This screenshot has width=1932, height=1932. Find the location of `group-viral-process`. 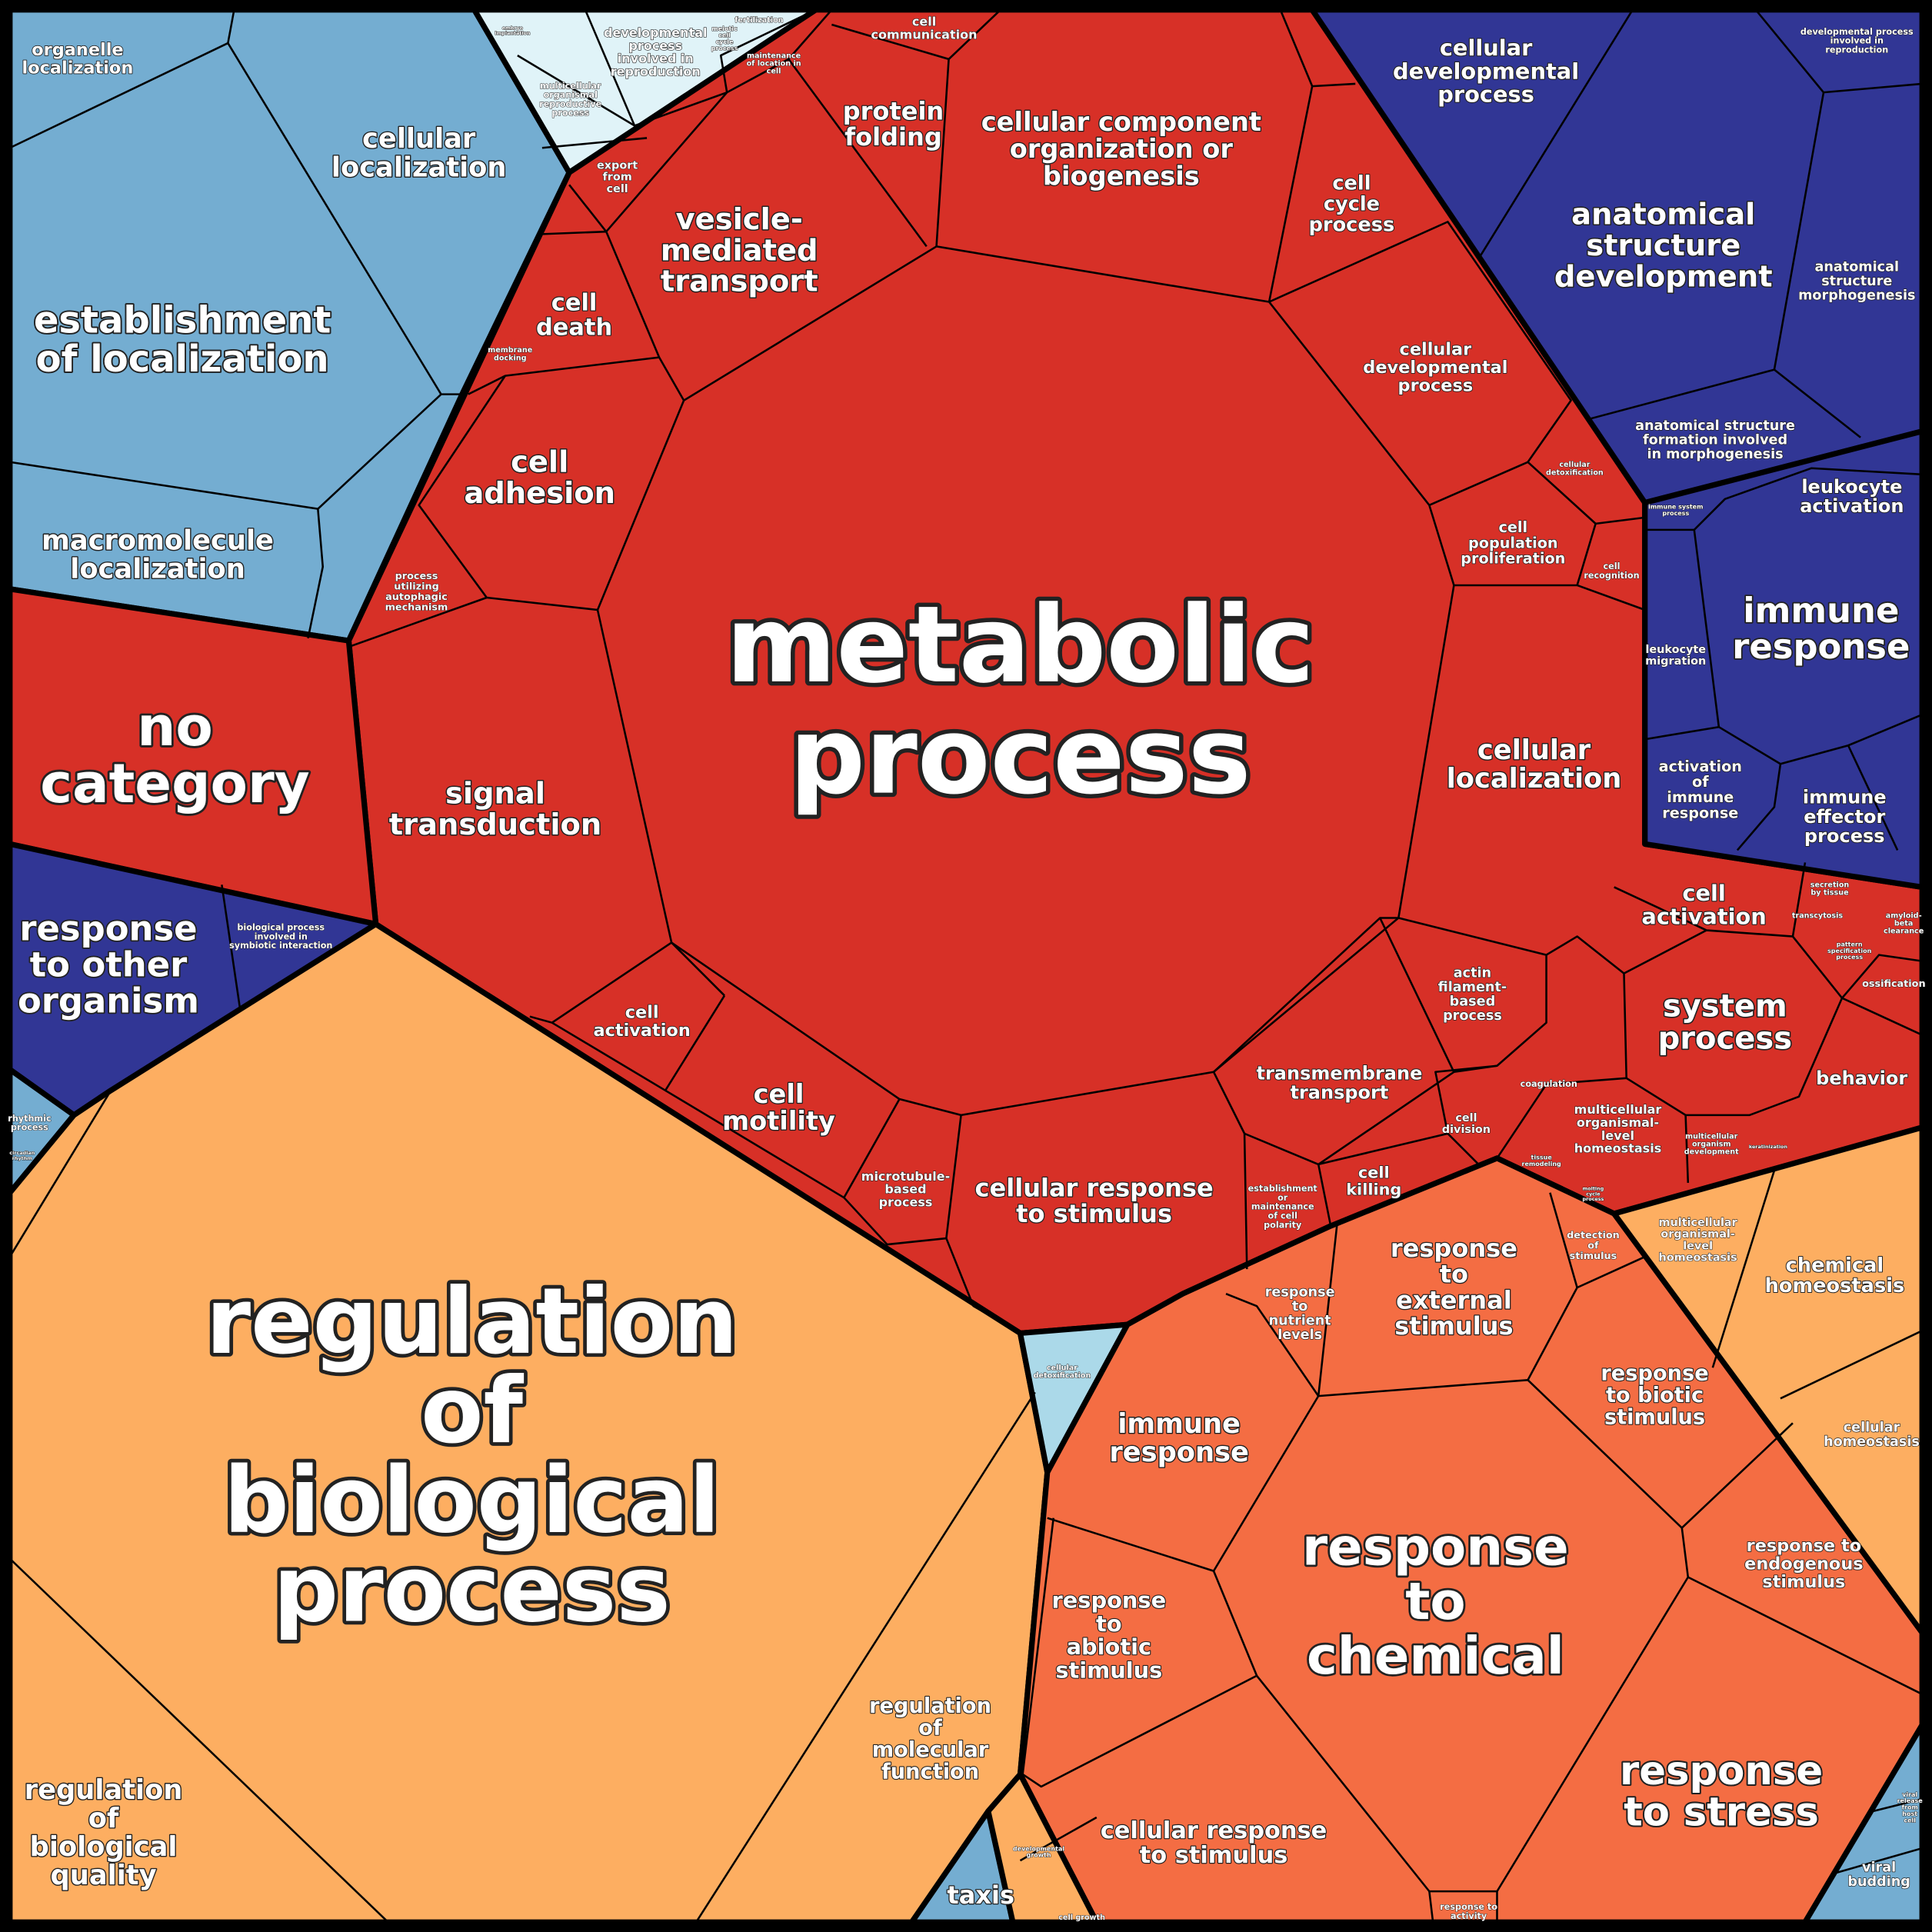

group-viral-process is located at coordinates (1863, 1823).